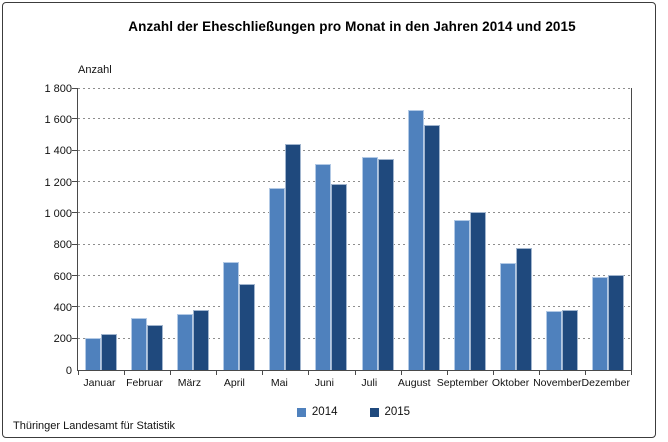 Image resolution: width=668 pixels, height=442 pixels. Describe the element at coordinates (324, 383) in the screenshot. I see `x-tick-label-juni: Juni` at that location.